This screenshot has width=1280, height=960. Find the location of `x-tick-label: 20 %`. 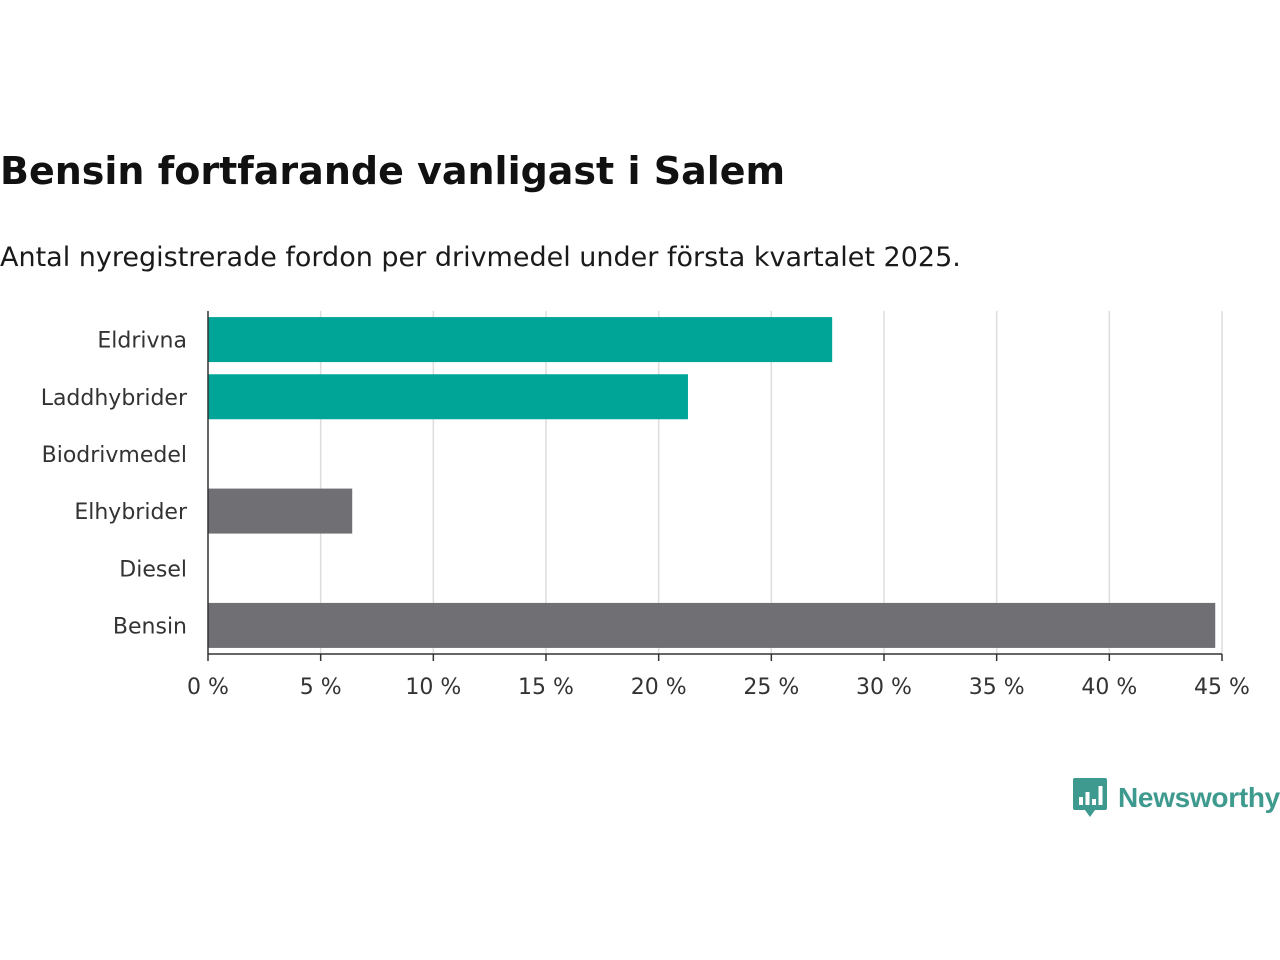

x-tick-label: 20 % is located at coordinates (659, 687).